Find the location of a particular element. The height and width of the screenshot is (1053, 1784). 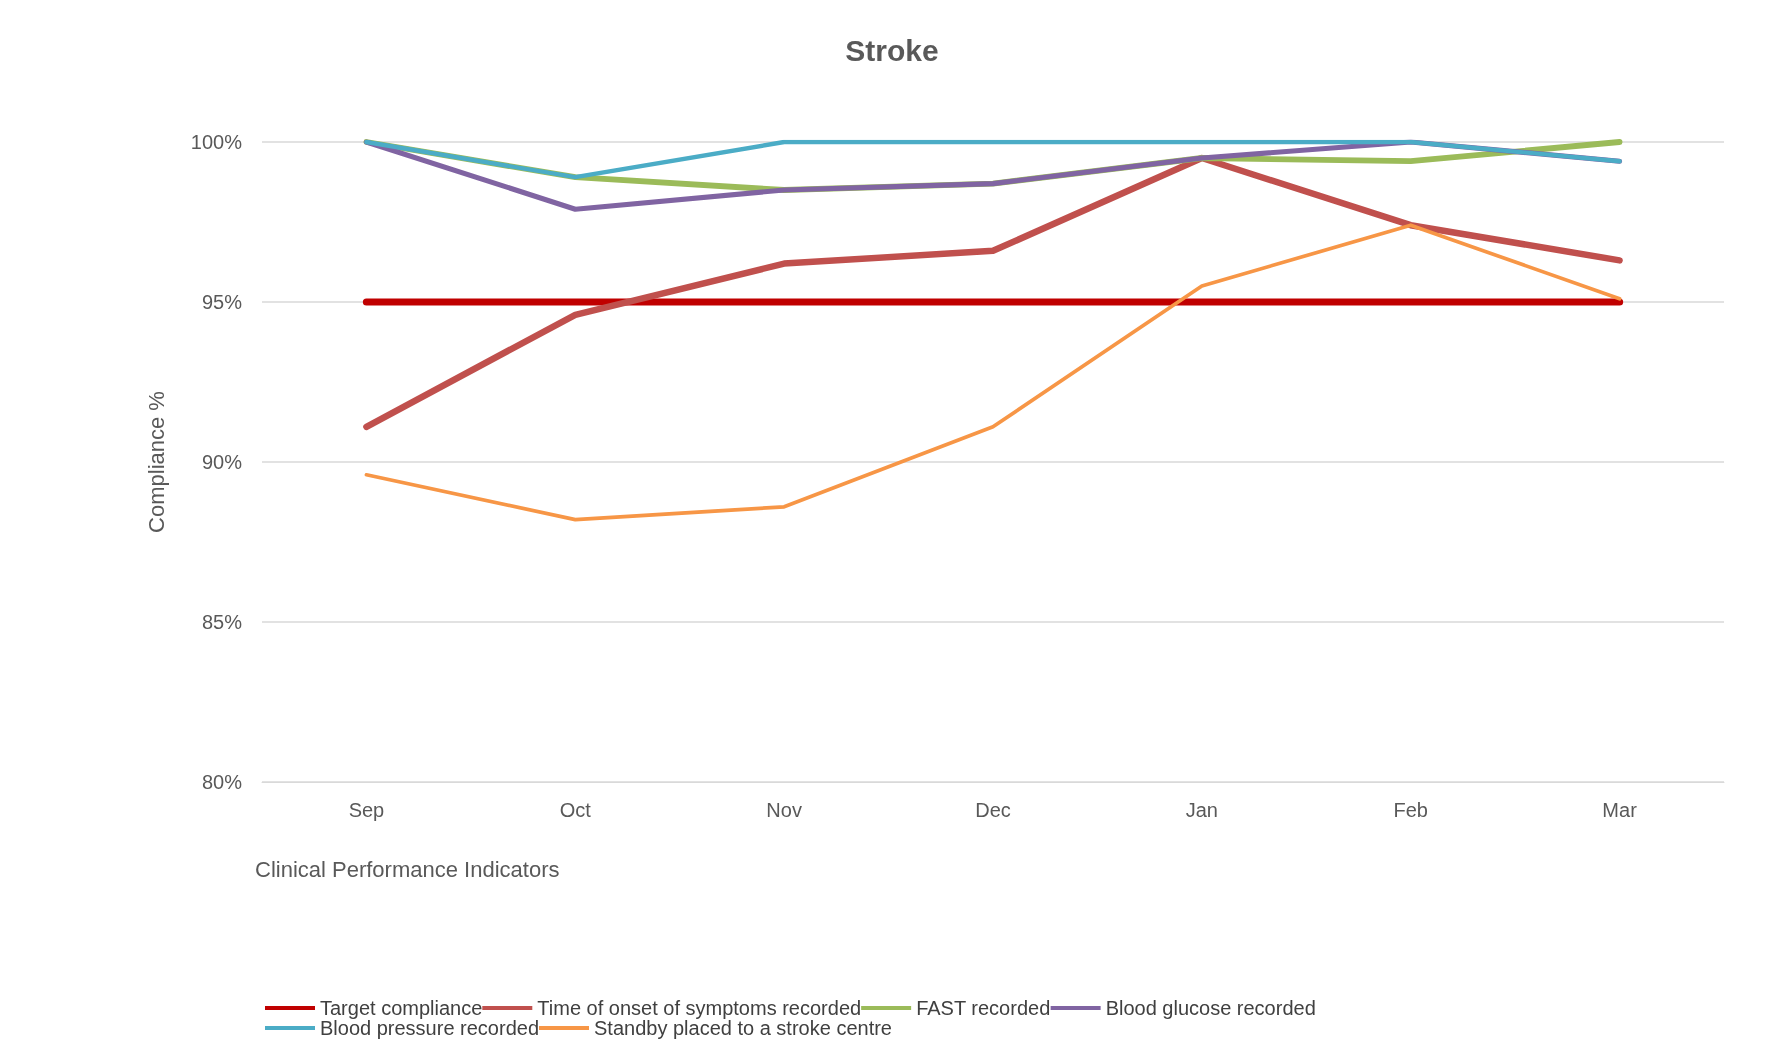

y-tick-label: 90% is located at coordinates (222, 462).